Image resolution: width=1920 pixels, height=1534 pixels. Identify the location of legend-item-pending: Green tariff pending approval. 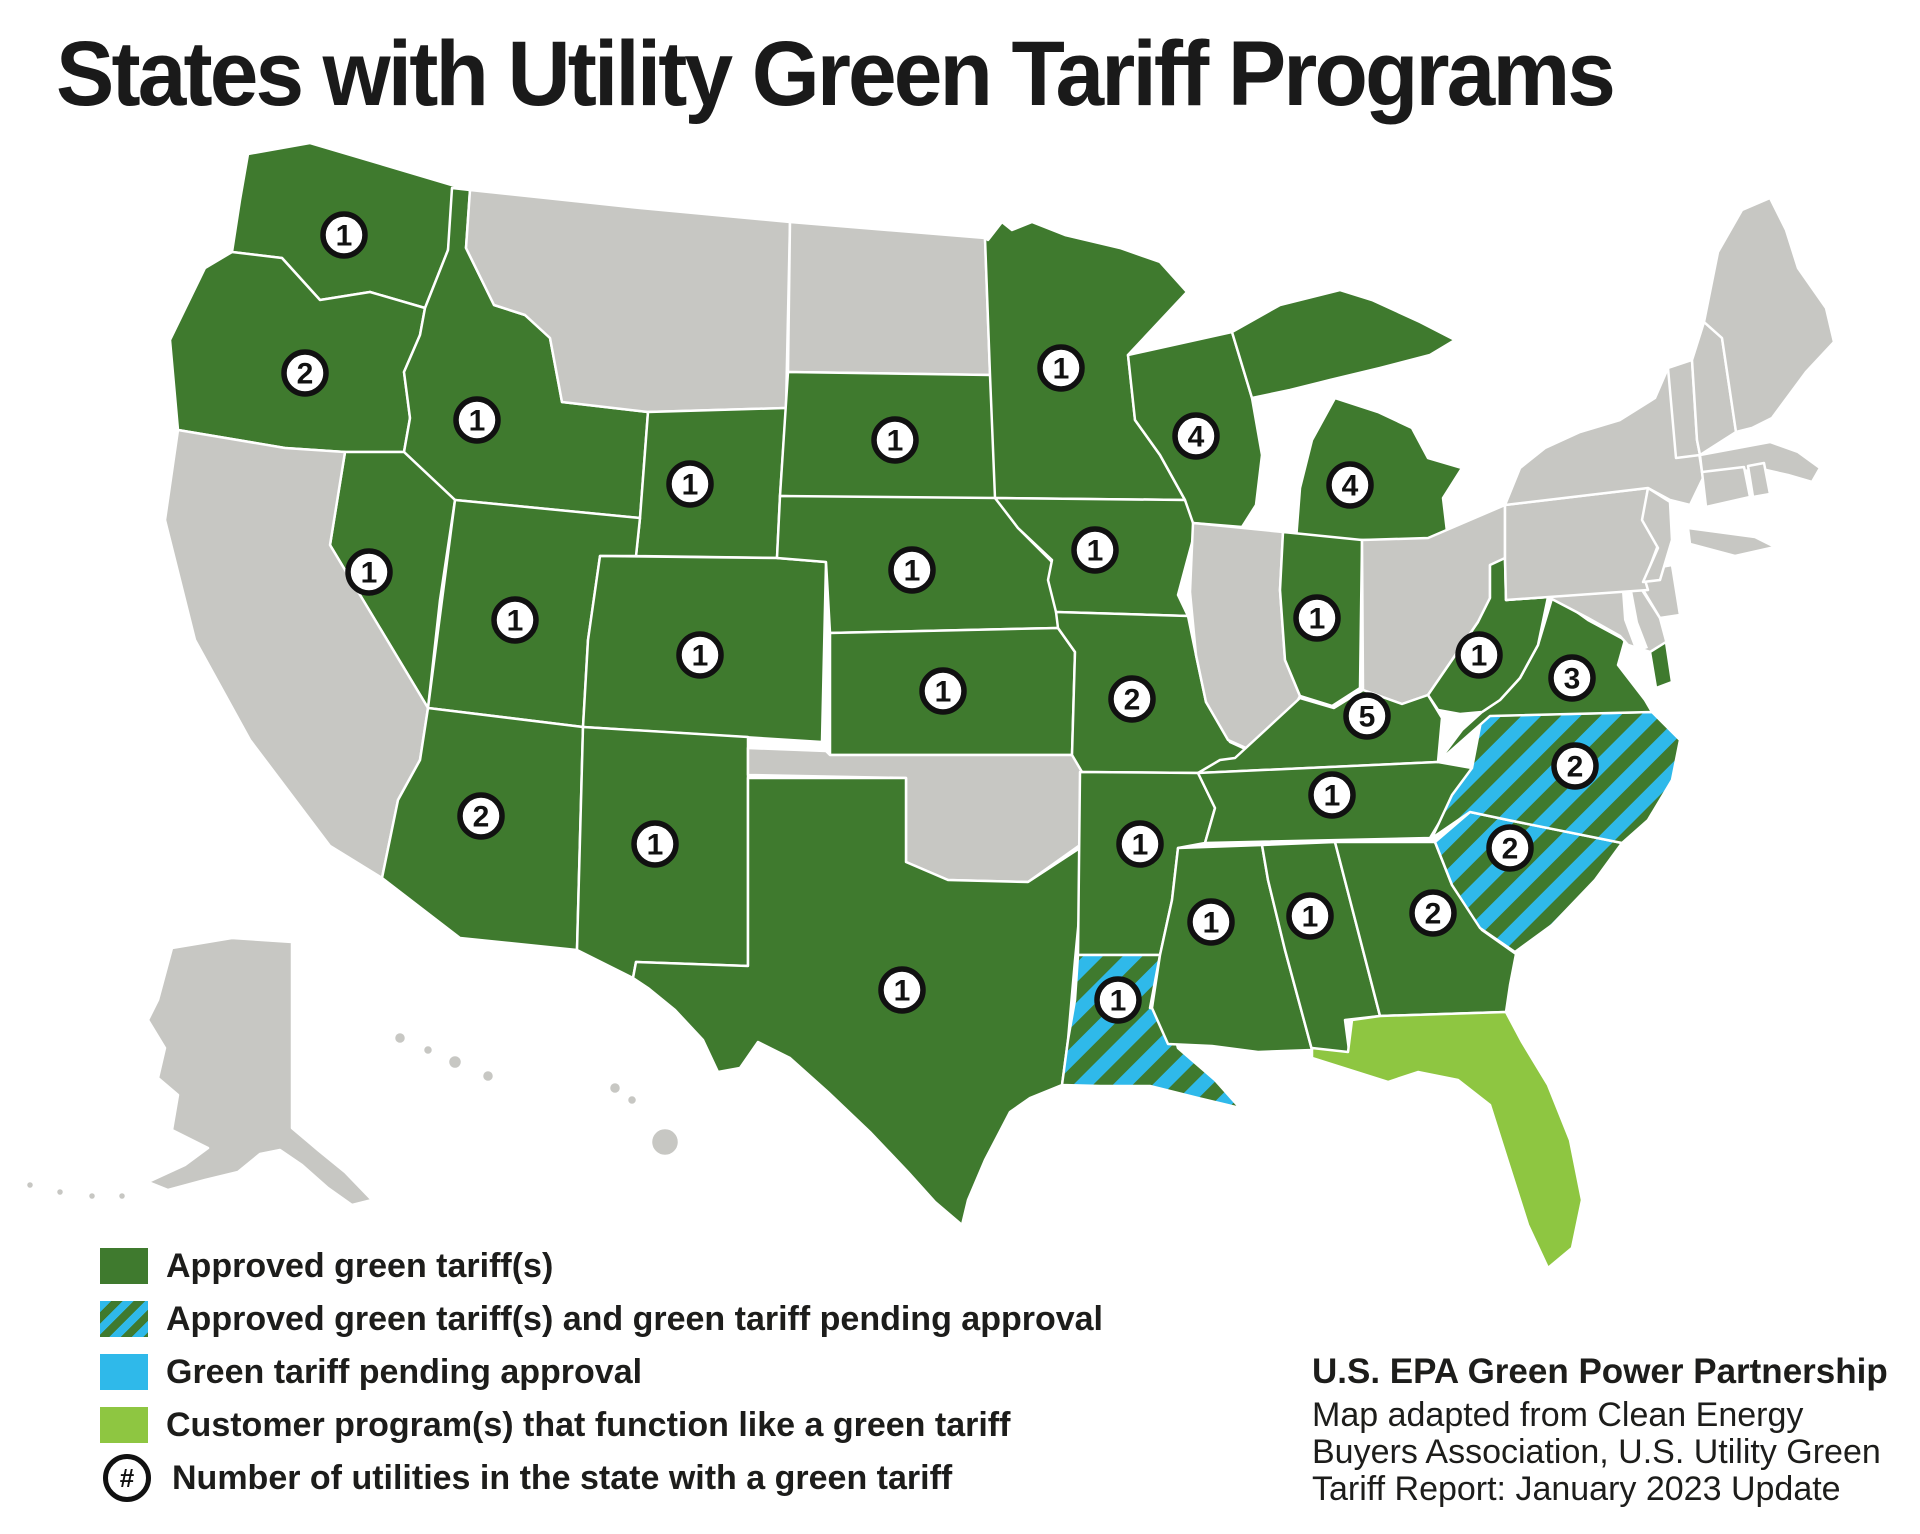
(601, 1372).